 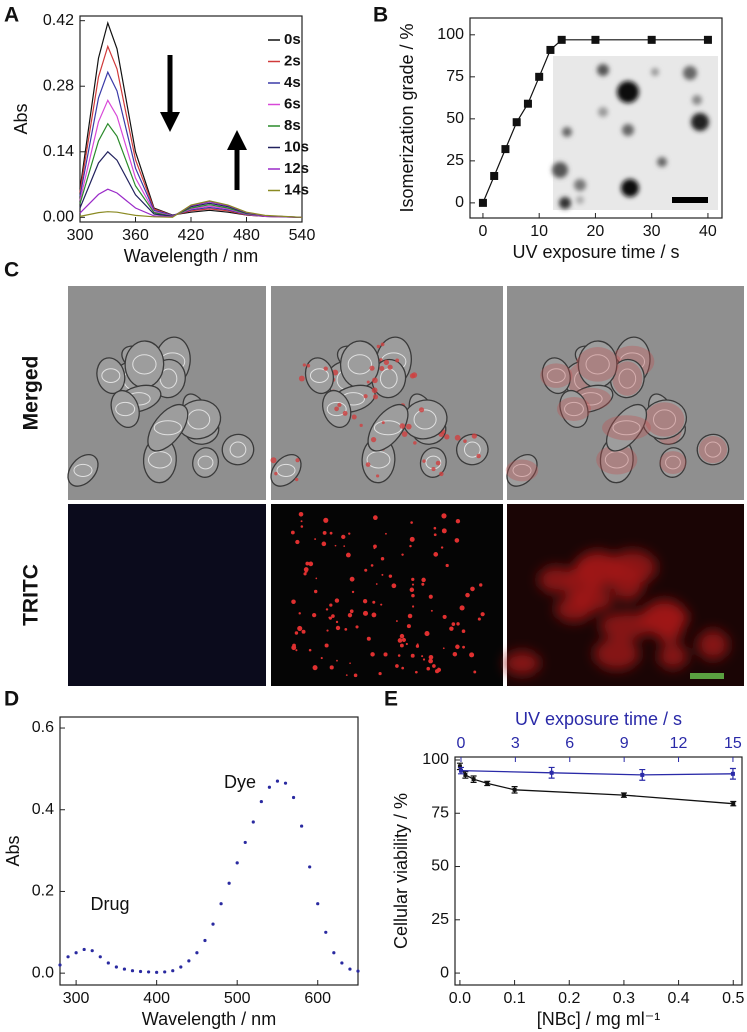 What do you see at coordinates (246, 235) in the screenshot?
I see `x-tick-label: 480` at bounding box center [246, 235].